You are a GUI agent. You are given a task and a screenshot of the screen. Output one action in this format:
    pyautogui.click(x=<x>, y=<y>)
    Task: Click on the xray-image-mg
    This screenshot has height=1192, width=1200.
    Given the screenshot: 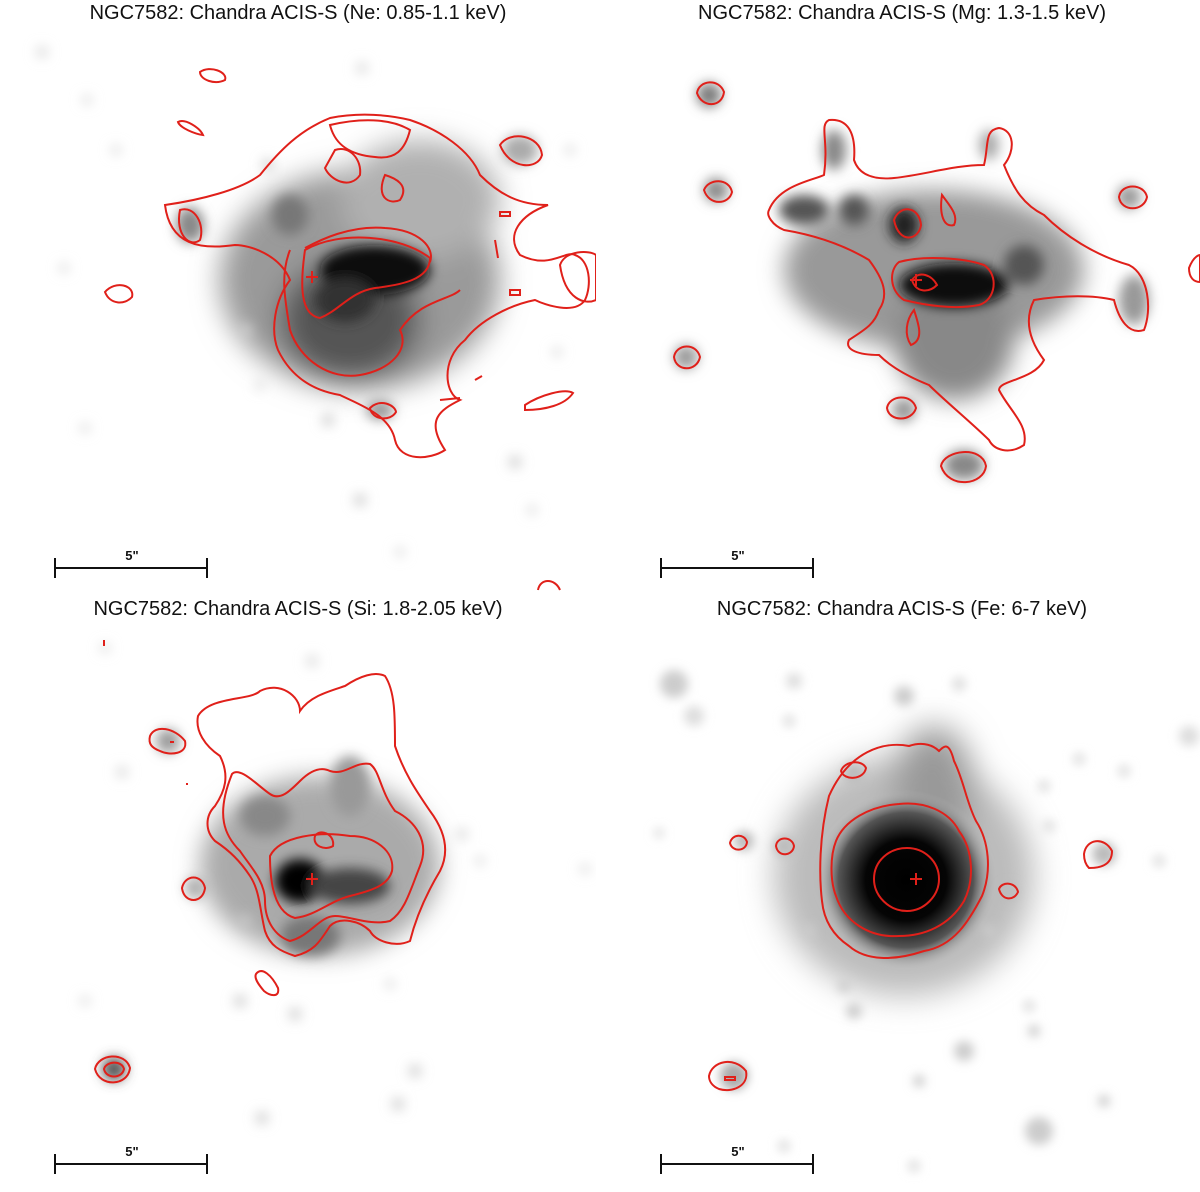 What is the action you would take?
    pyautogui.click(x=936, y=282)
    